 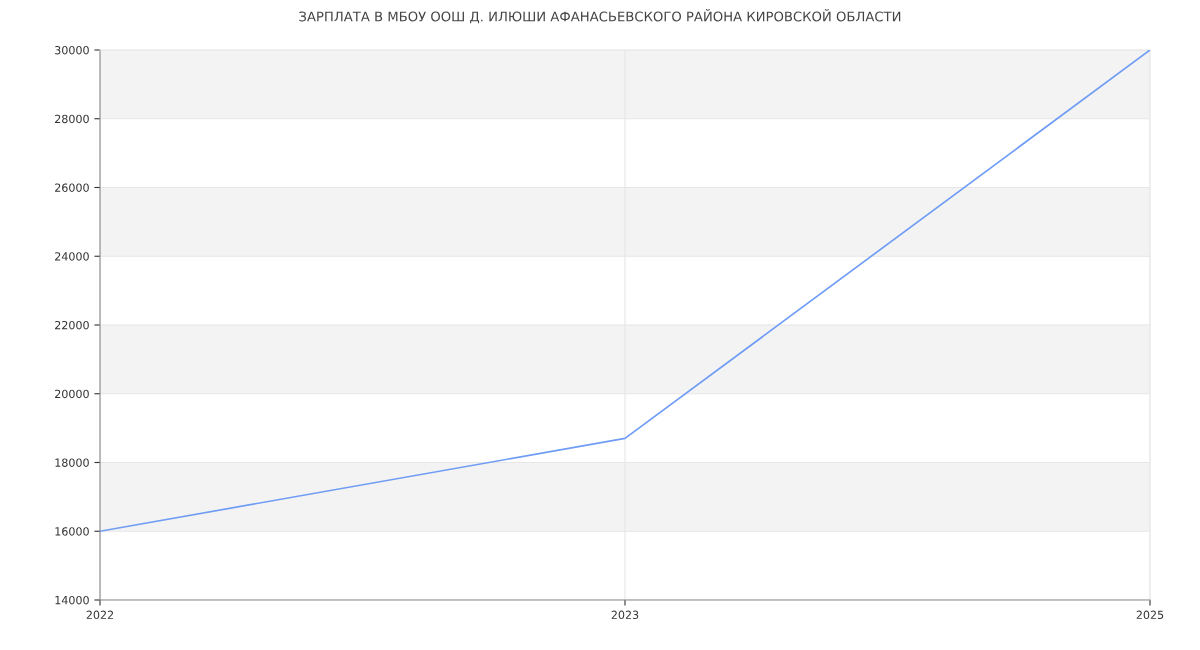 What do you see at coordinates (72, 50) in the screenshot?
I see `y-tick-label: 30000` at bounding box center [72, 50].